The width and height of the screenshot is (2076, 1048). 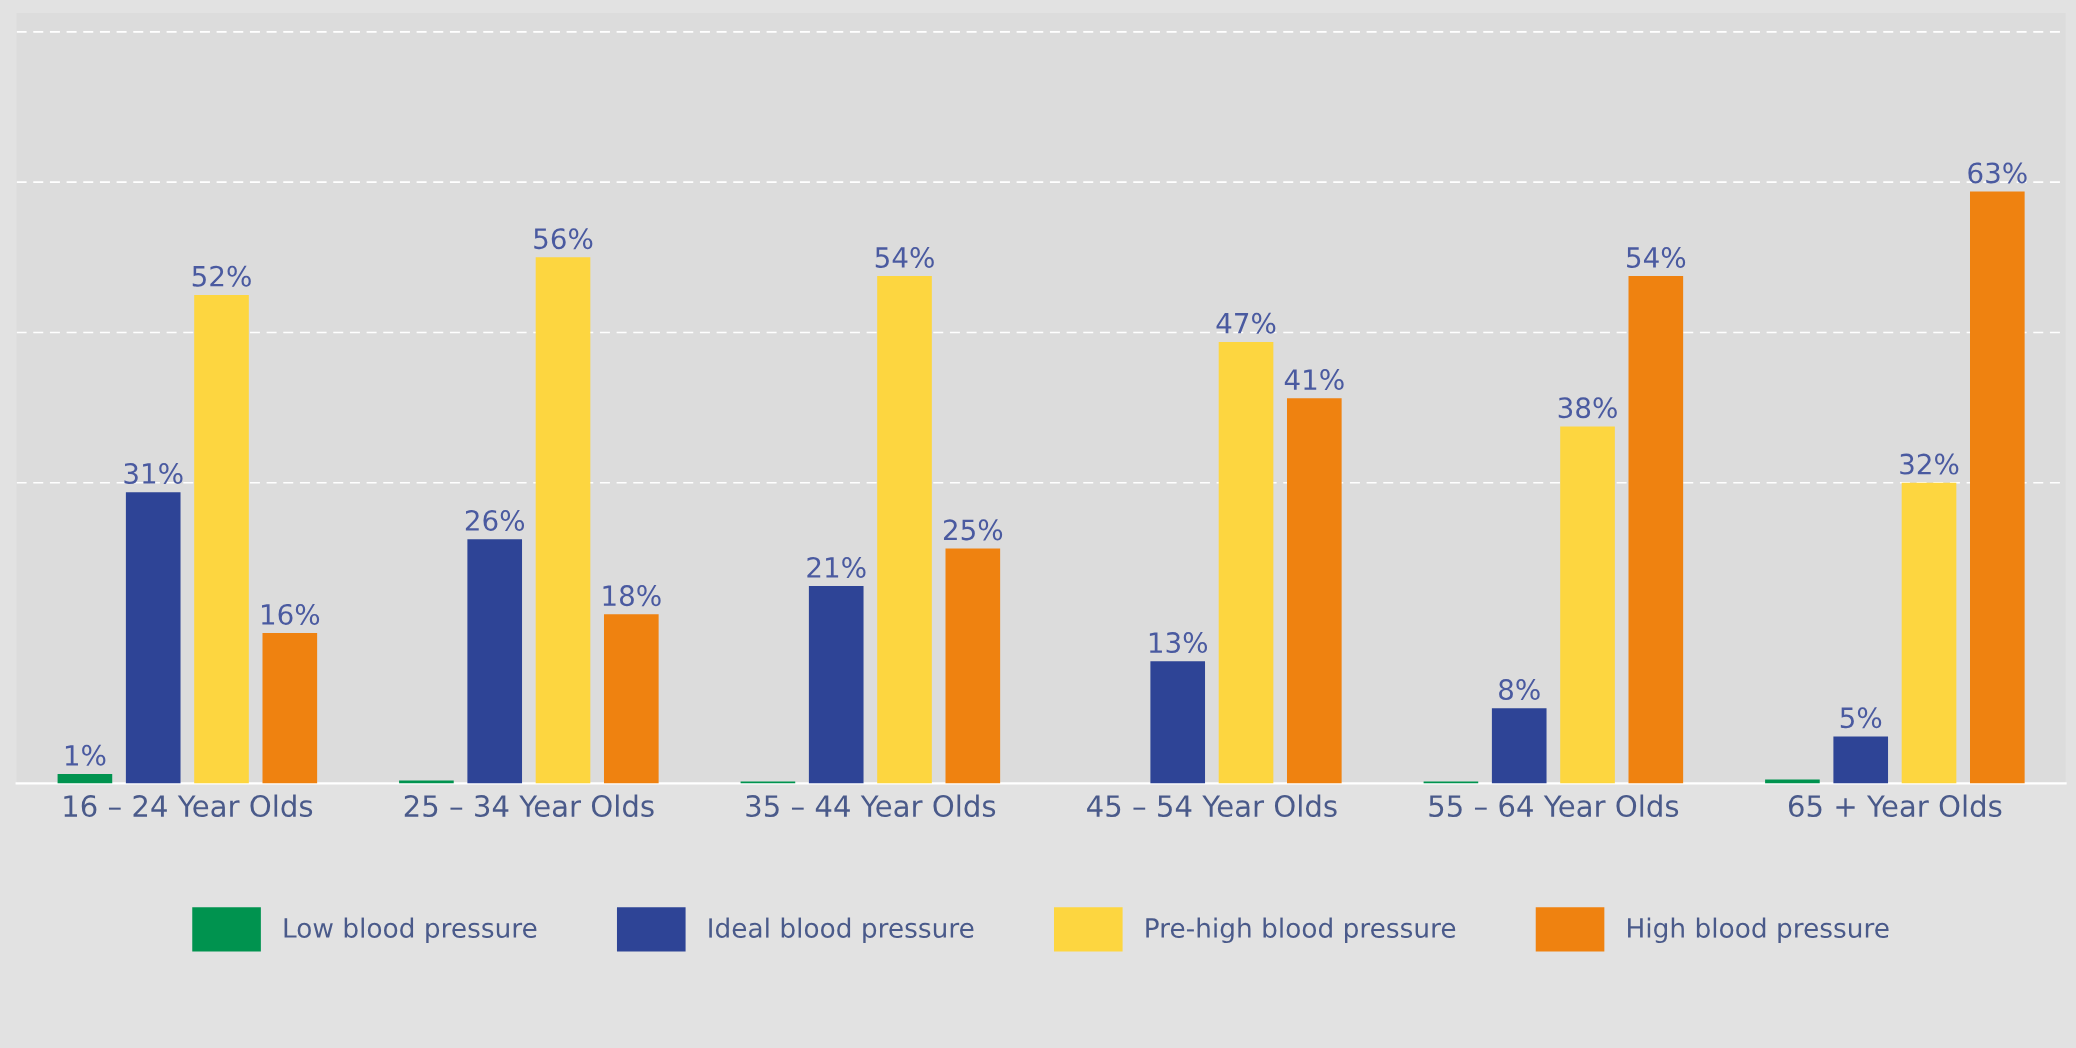 I want to click on data-label: 1%, so click(x=85, y=755).